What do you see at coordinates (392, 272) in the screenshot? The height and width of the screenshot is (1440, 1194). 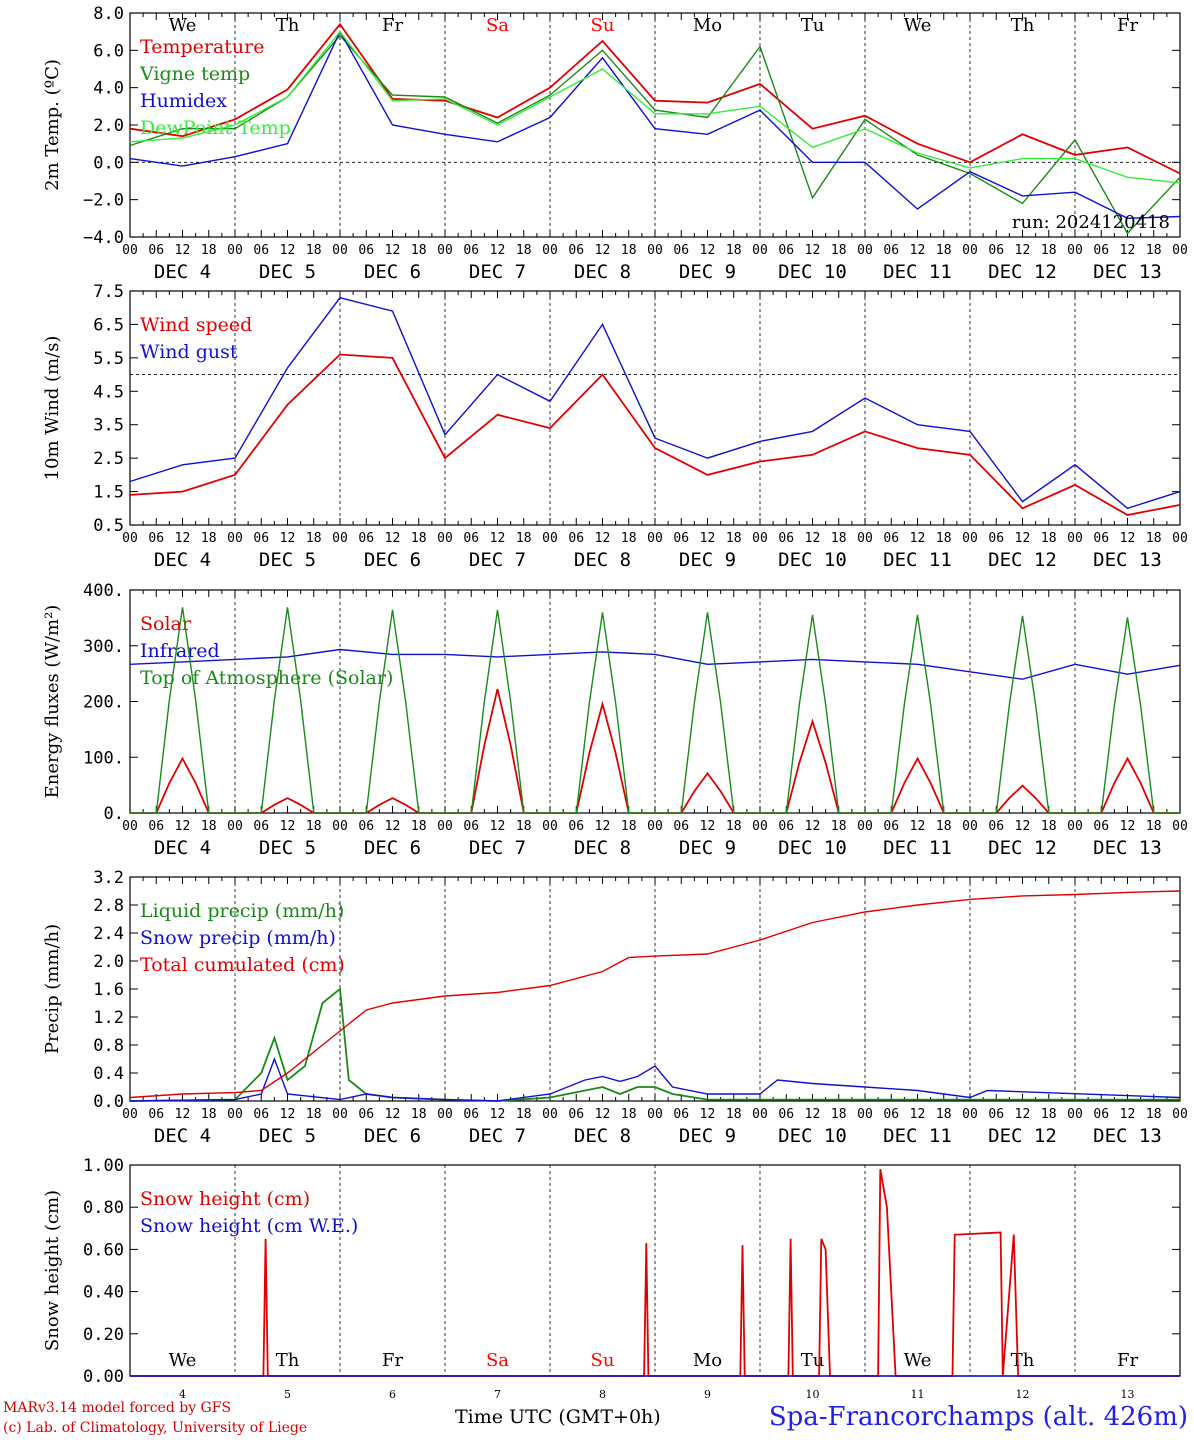 I see `day-label: DEC 6` at bounding box center [392, 272].